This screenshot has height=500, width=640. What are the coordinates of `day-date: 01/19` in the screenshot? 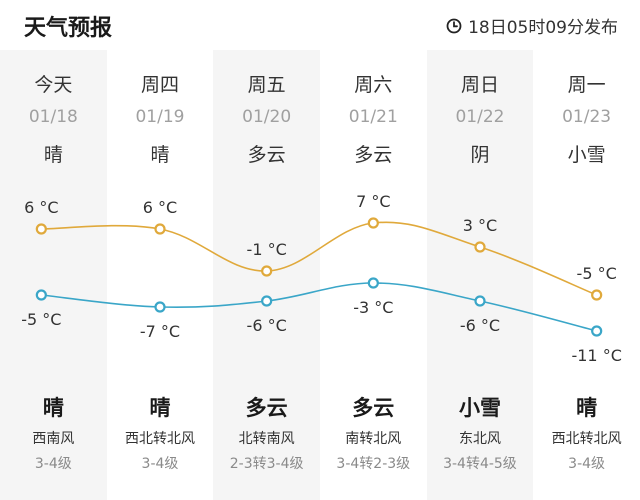 It's located at (160, 117).